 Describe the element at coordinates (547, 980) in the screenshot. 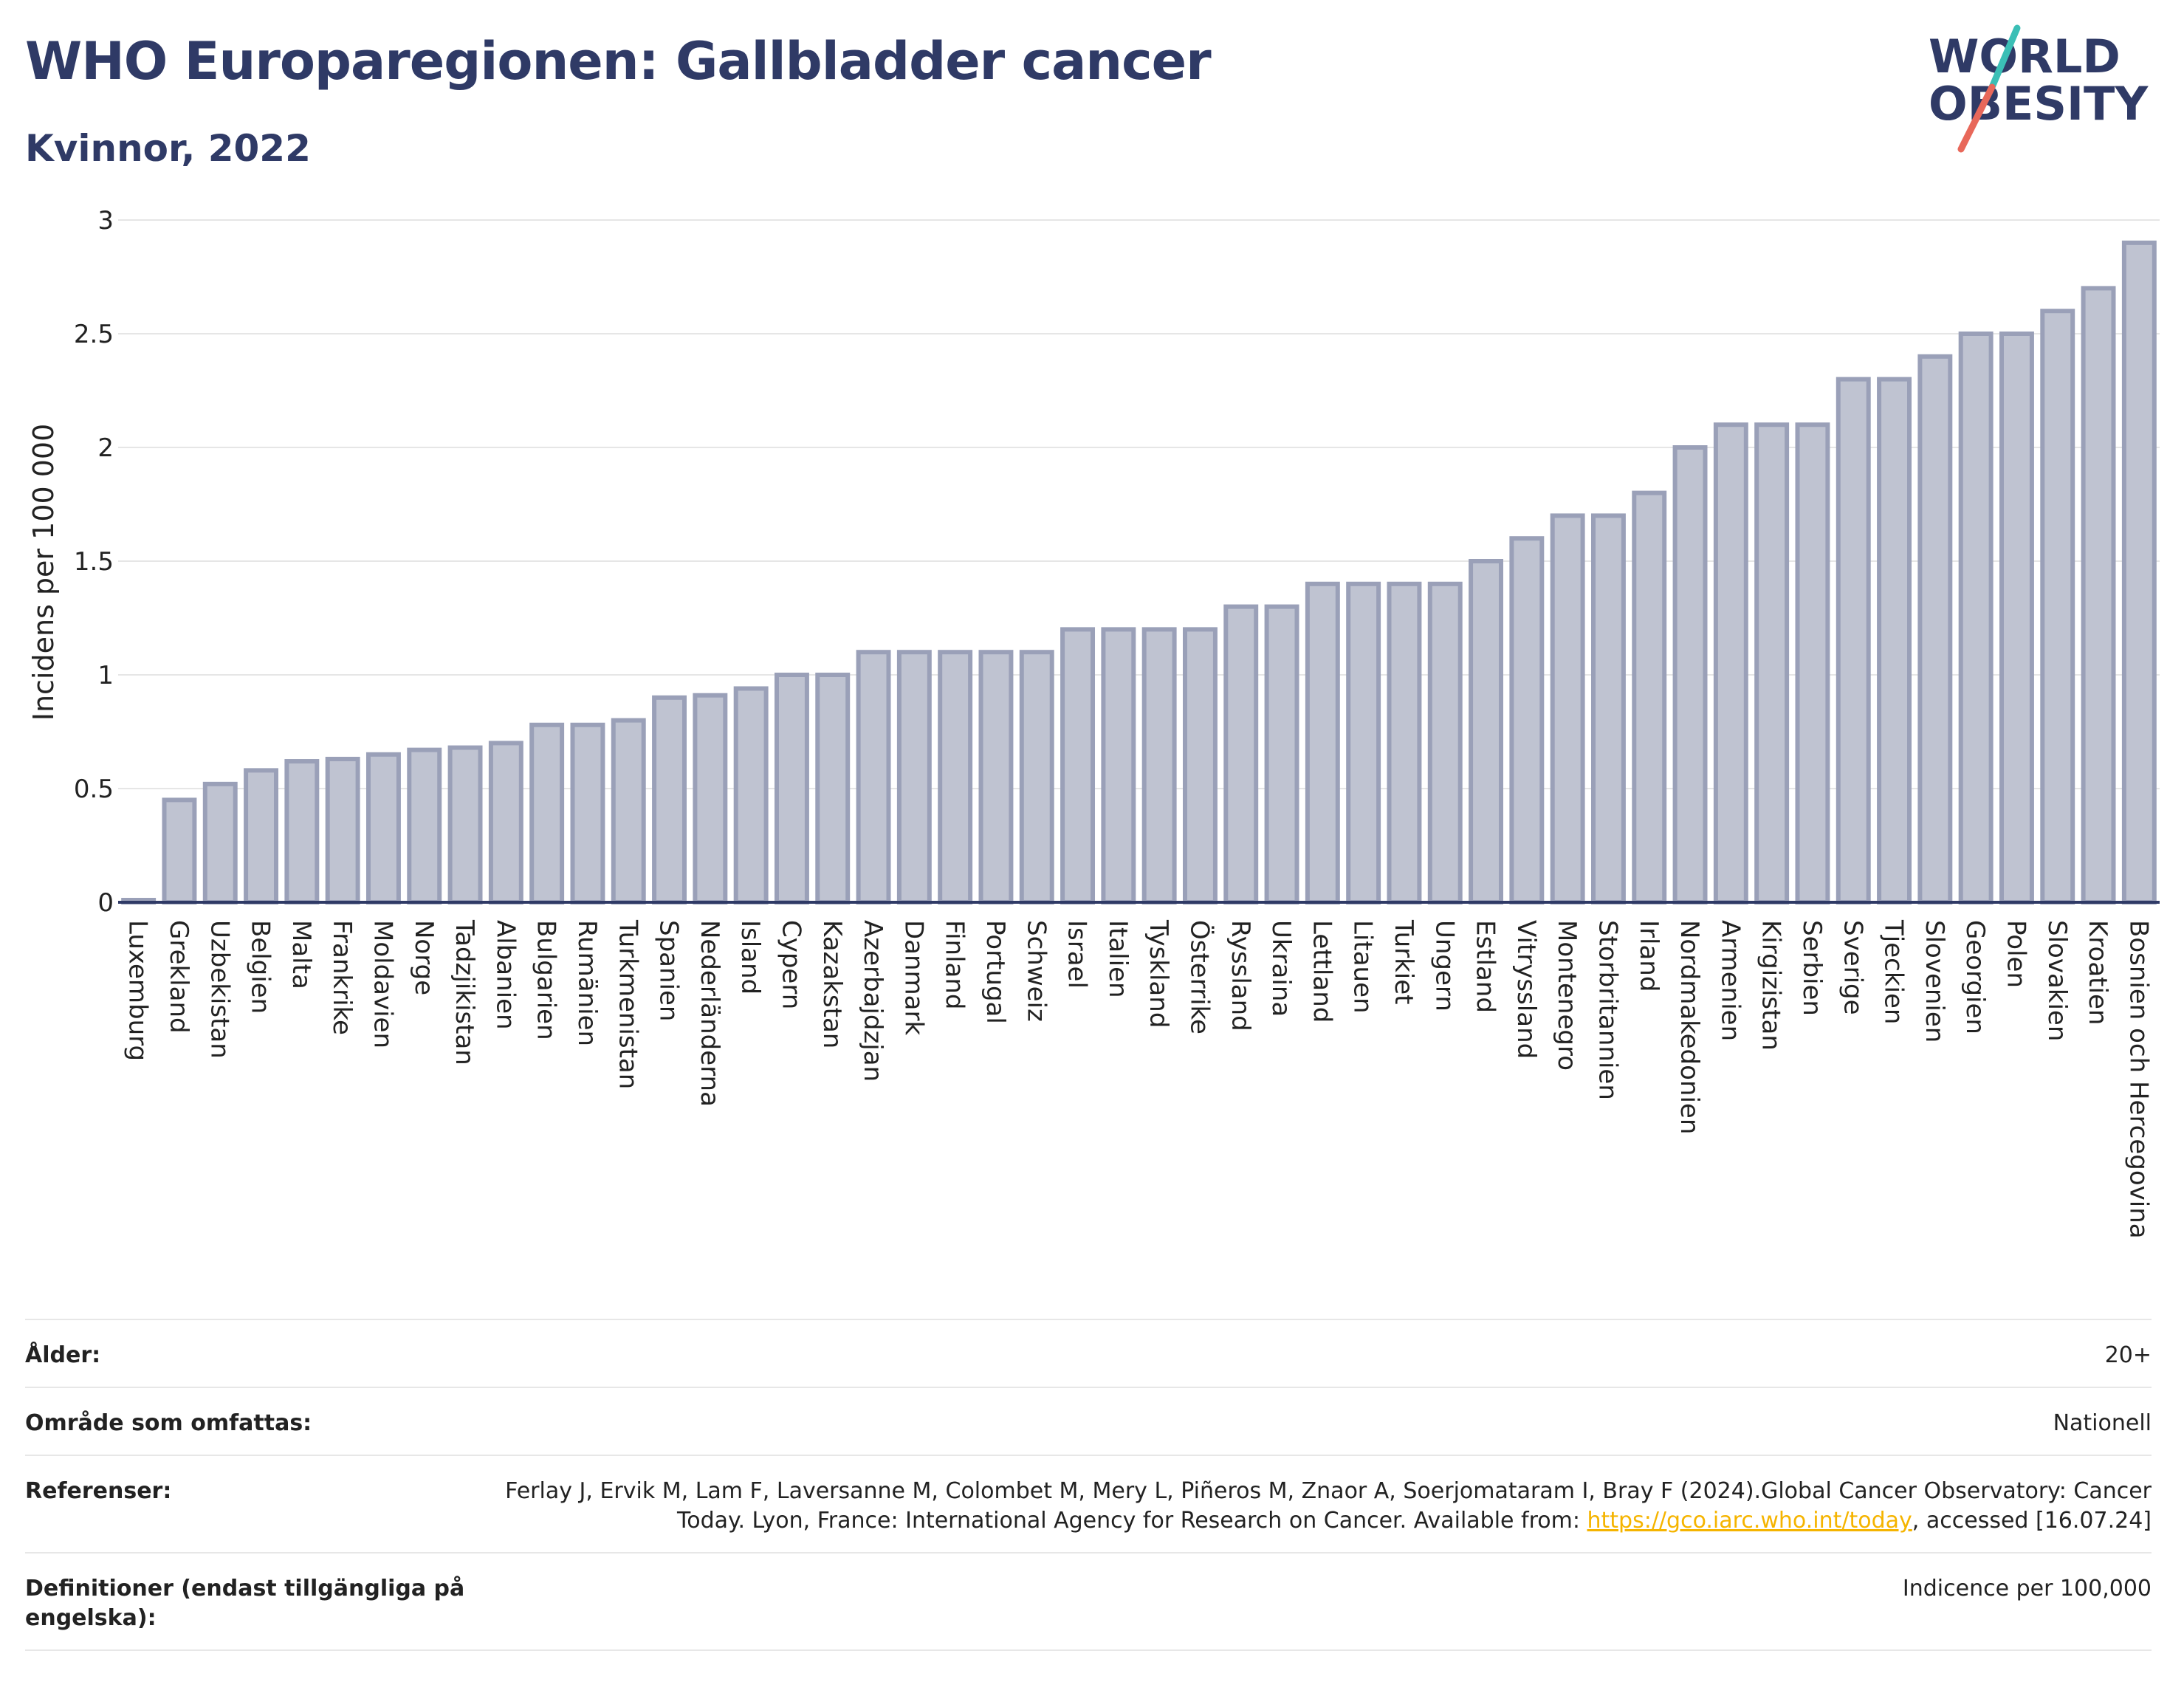

I see `x-tick-label: Bulgarien` at that location.